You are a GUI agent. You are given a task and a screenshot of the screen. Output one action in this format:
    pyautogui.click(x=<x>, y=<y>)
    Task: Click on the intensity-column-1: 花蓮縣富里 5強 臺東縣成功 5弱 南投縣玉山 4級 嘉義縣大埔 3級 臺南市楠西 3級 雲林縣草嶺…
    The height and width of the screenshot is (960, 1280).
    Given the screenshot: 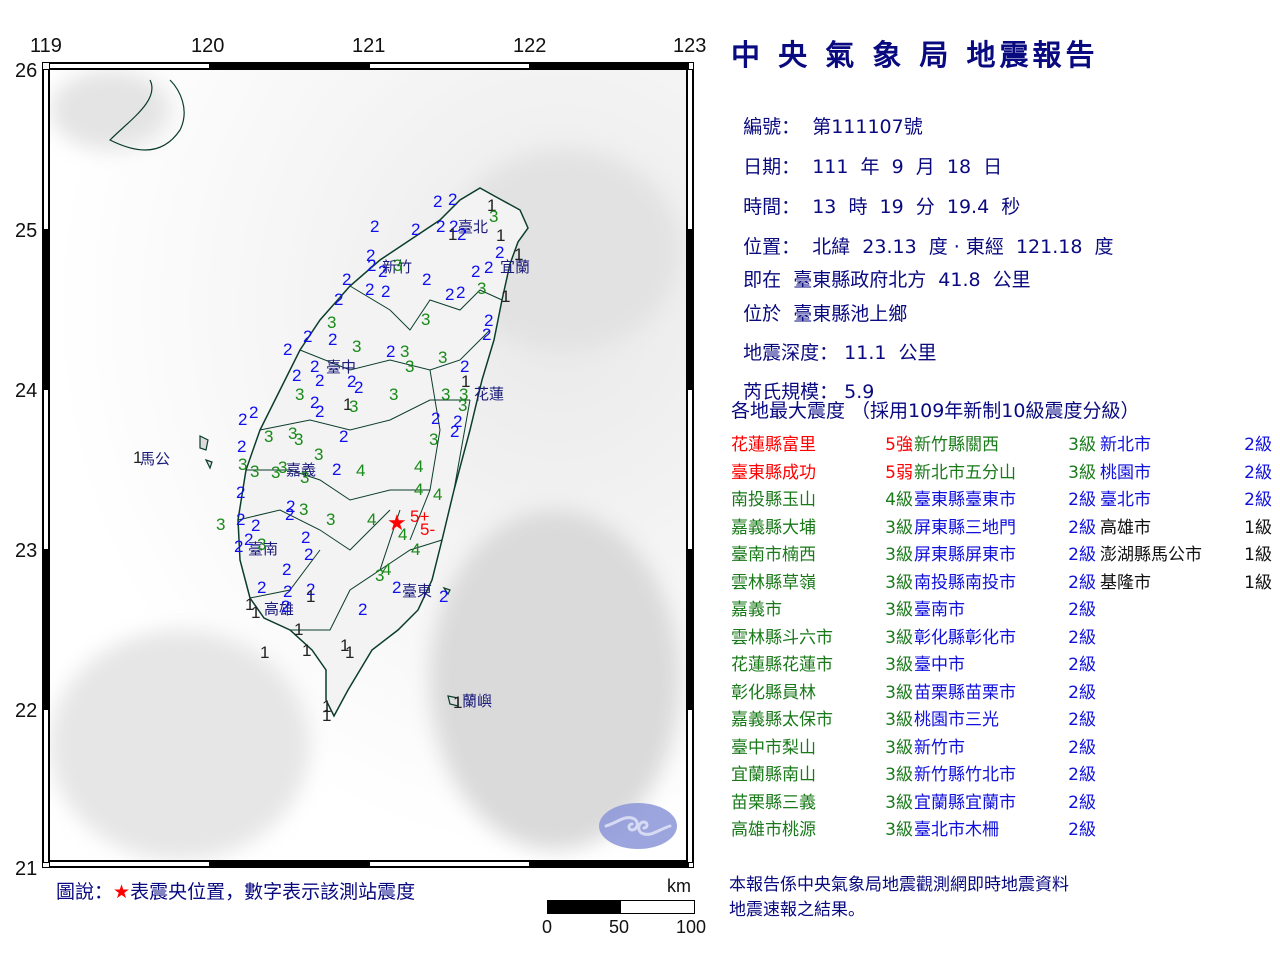 What is the action you would take?
    pyautogui.click(x=822, y=638)
    